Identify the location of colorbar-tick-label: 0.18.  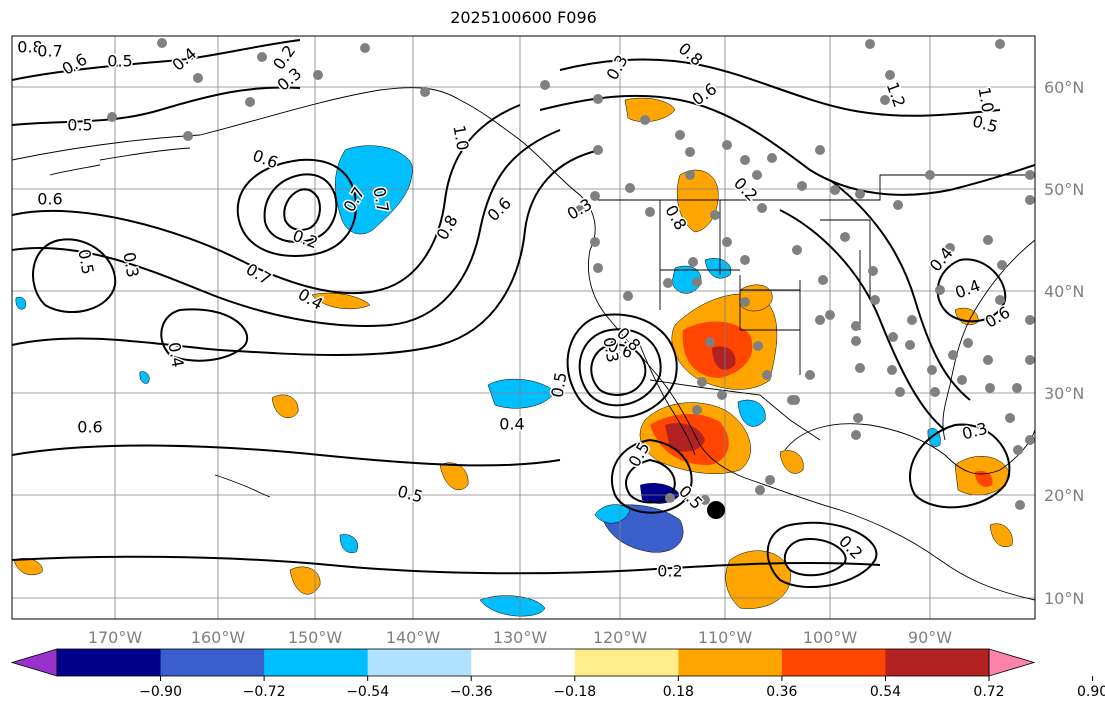
(678, 692).